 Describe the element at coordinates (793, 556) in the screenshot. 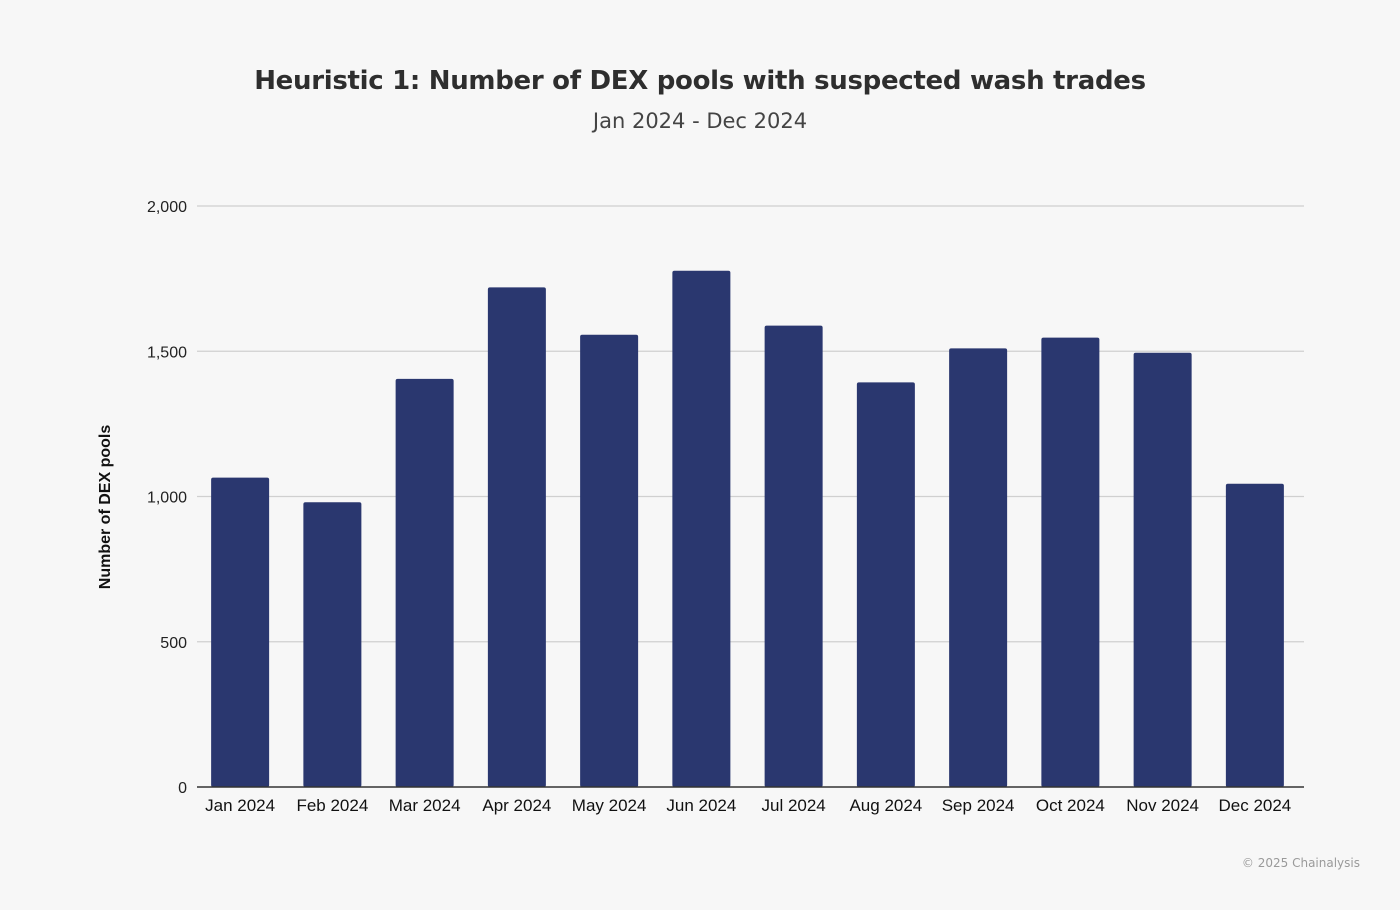

I see `bar-jul-2024` at that location.